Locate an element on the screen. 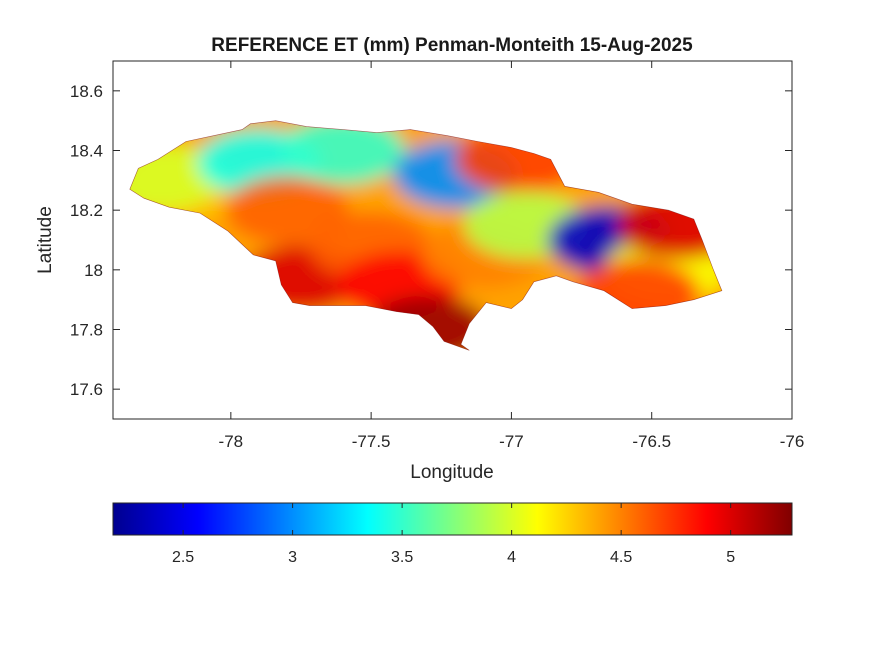  colorbar-tick-label: 3 is located at coordinates (292, 557).